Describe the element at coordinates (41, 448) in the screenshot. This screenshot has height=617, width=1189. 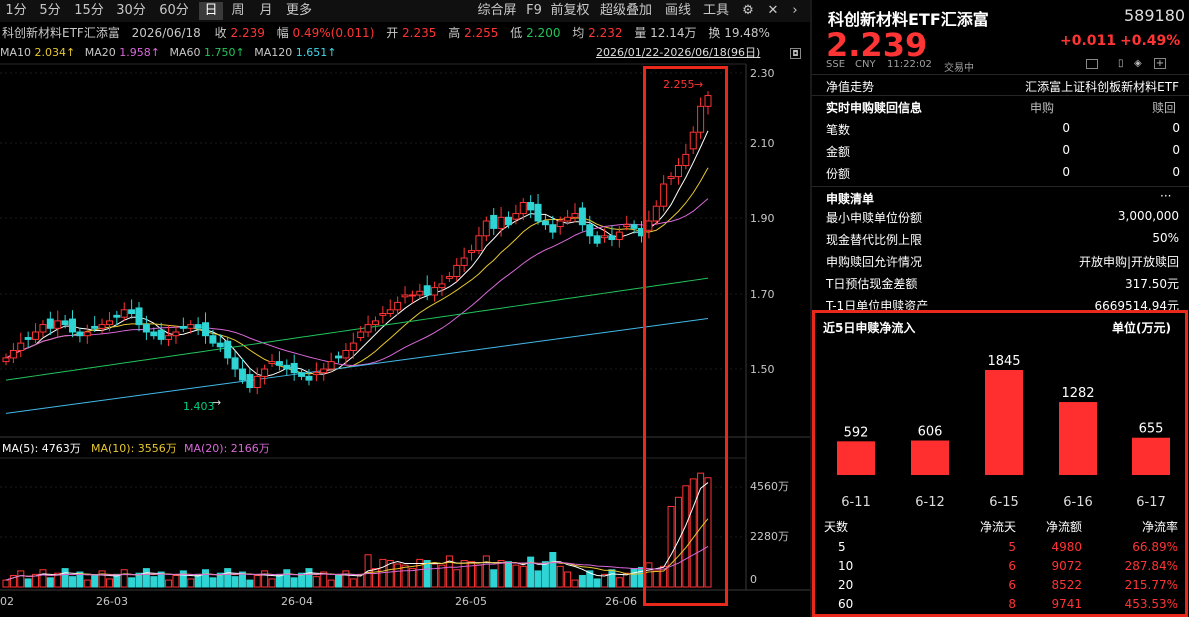
I see `vol-ma5-label: MA(5): 4763万` at that location.